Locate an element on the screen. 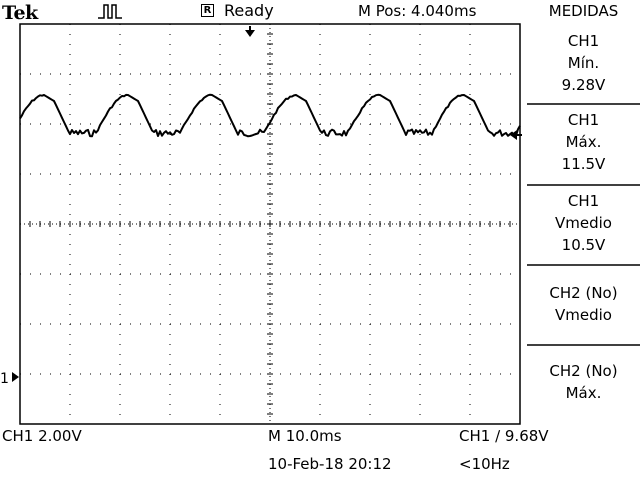 This screenshot has height=480, width=640. left-arrow-icon is located at coordinates (516, 135).